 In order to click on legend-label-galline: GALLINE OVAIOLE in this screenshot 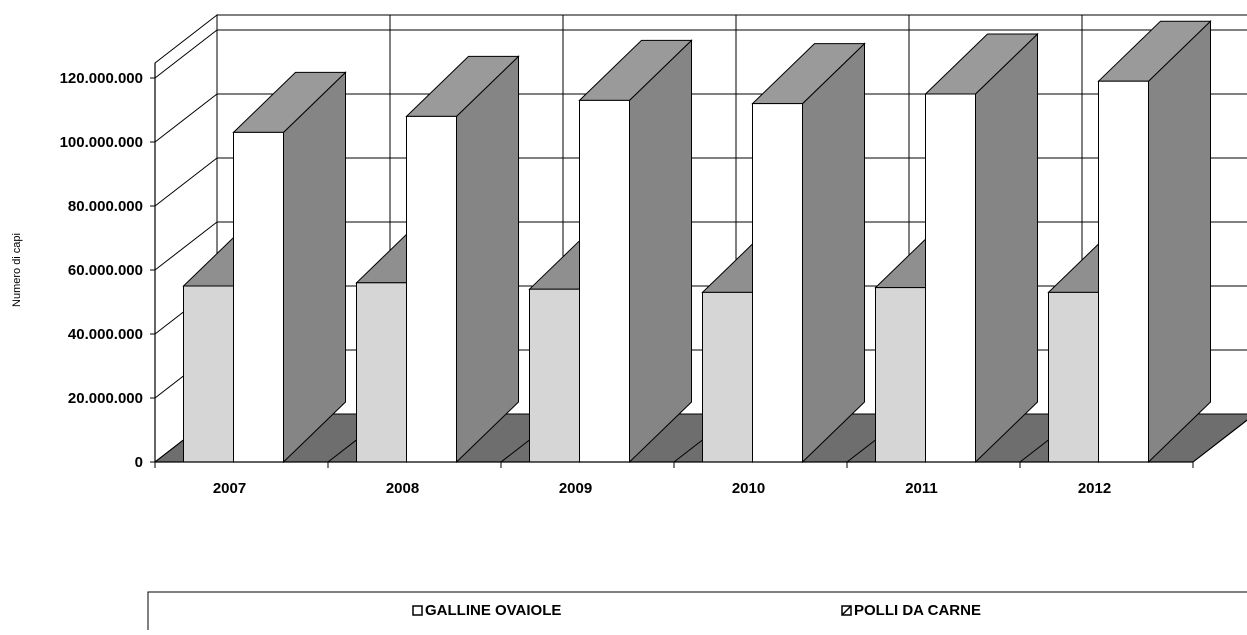, I will do `click(493, 610)`.